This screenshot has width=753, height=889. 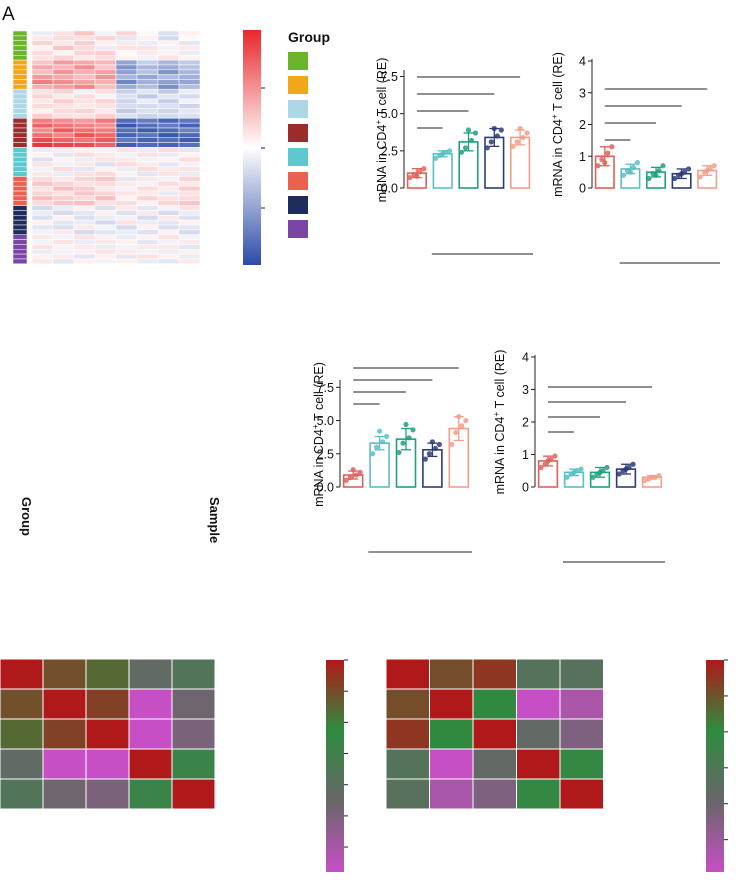 I want to click on group-annotation-strip, so click(x=20, y=147).